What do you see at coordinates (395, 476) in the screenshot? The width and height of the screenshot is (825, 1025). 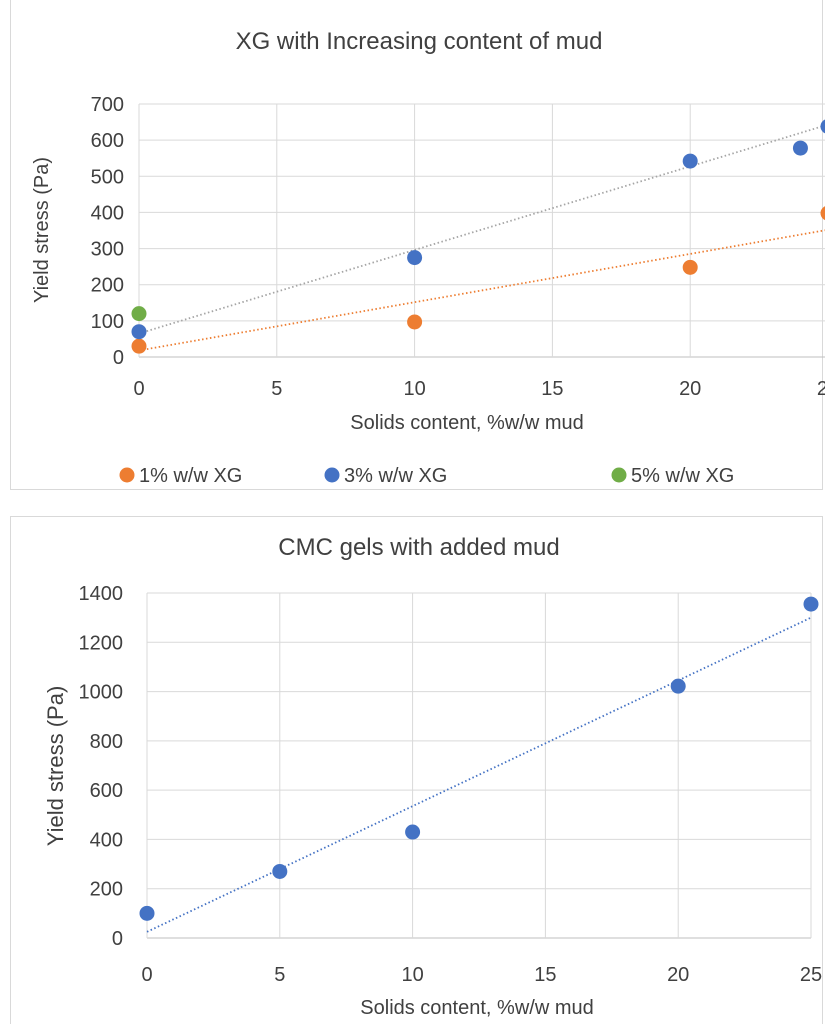 I see `legend-label: 3% w/w XG` at bounding box center [395, 476].